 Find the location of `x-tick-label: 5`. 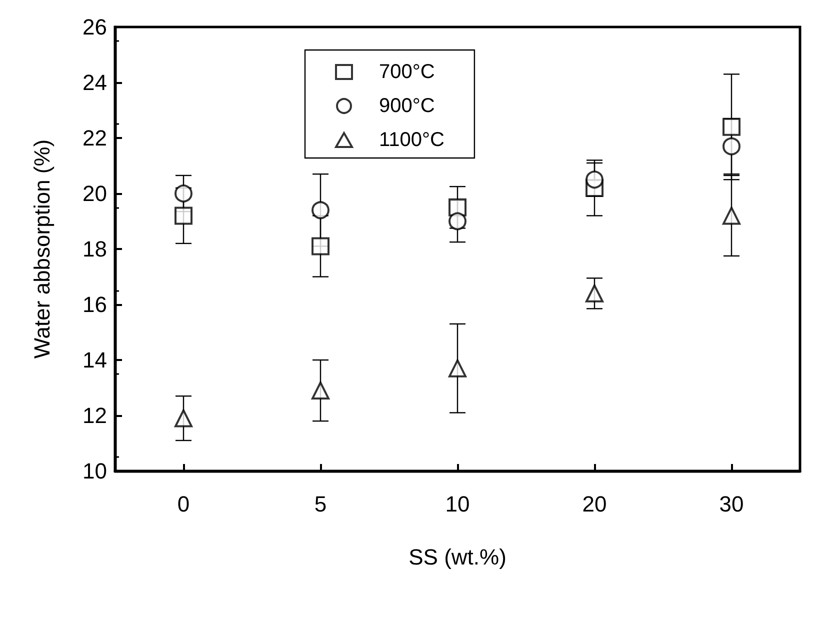

x-tick-label: 5 is located at coordinates (320, 504).